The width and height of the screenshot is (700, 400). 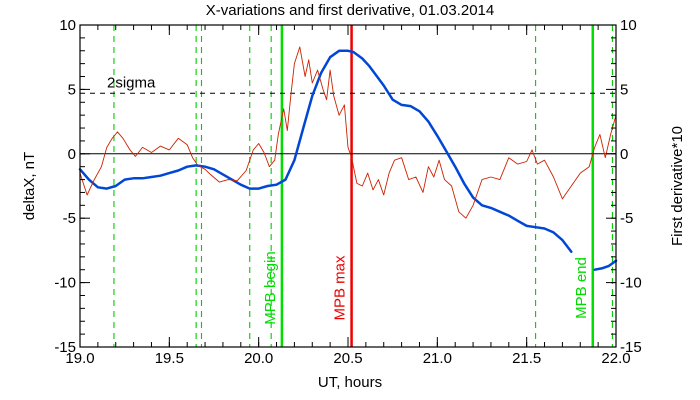 What do you see at coordinates (350, 382) in the screenshot?
I see `x-axis-label: UT, hours` at bounding box center [350, 382].